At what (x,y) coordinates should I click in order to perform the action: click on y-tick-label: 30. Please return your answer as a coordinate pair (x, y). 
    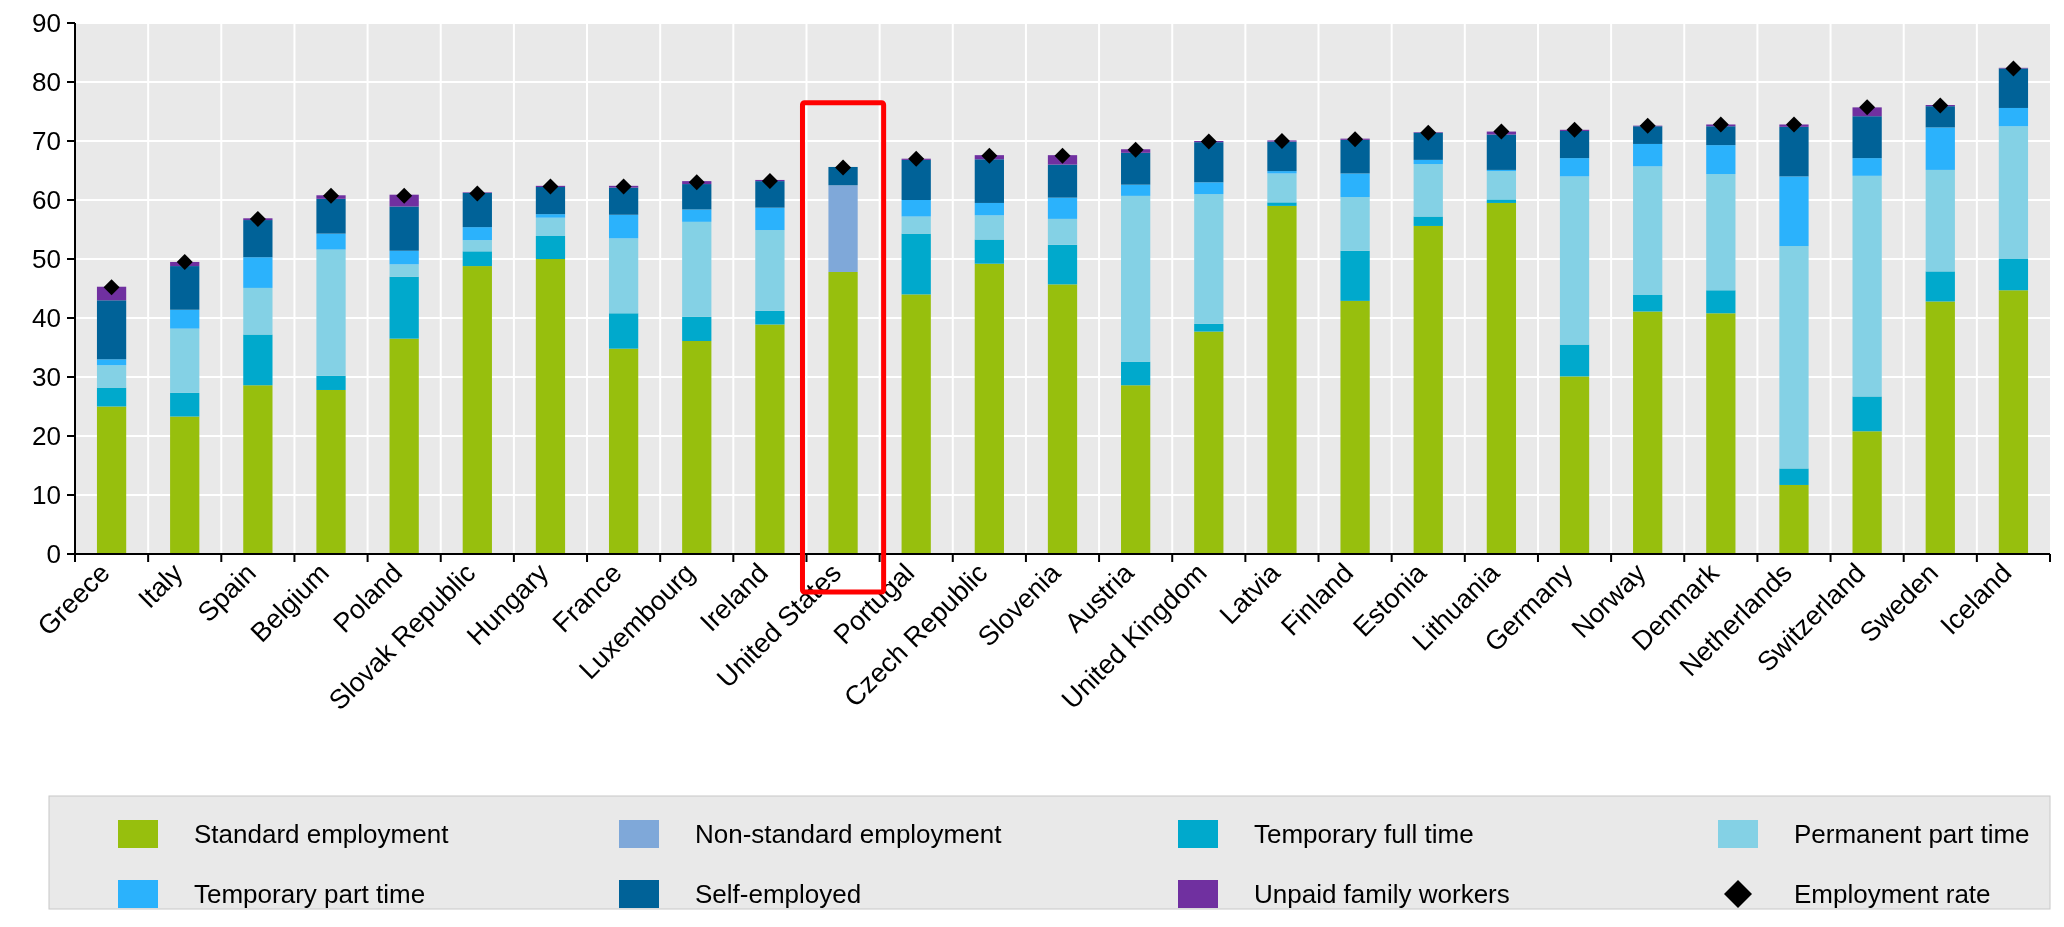
    Looking at the image, I should click on (46, 377).